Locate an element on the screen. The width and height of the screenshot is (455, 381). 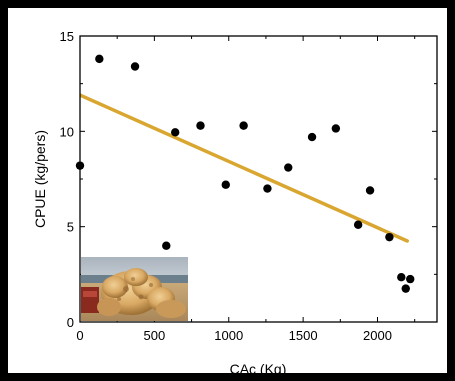
y-axis-label: CPUE (kg/pers) is located at coordinates (40, 179).